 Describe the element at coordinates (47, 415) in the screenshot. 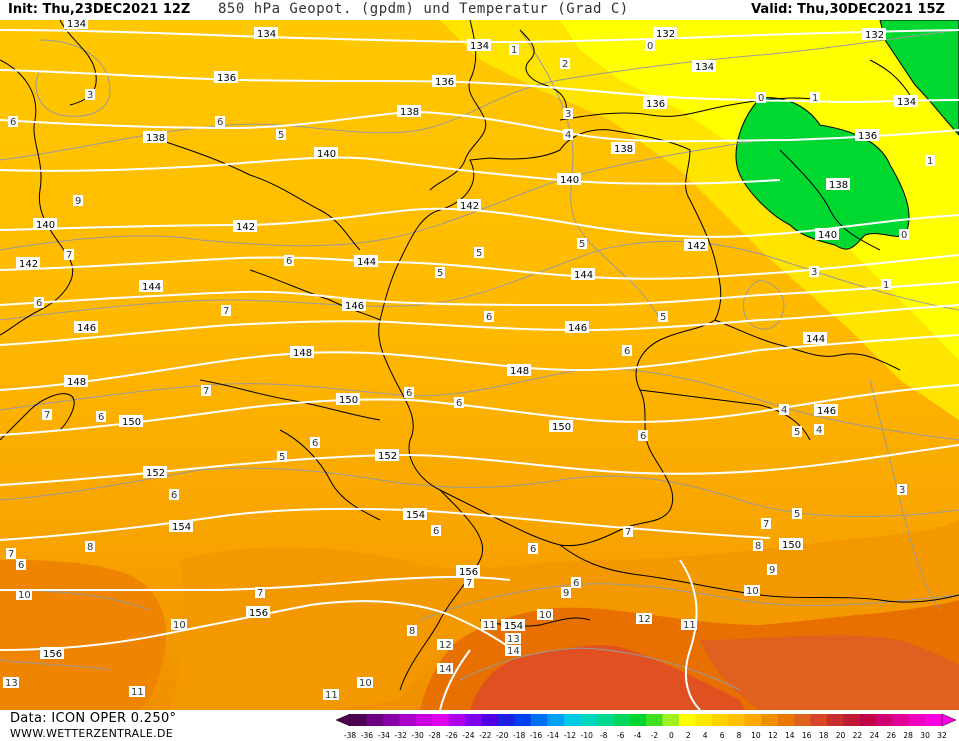

I see `temp-label-7-d: 7` at that location.